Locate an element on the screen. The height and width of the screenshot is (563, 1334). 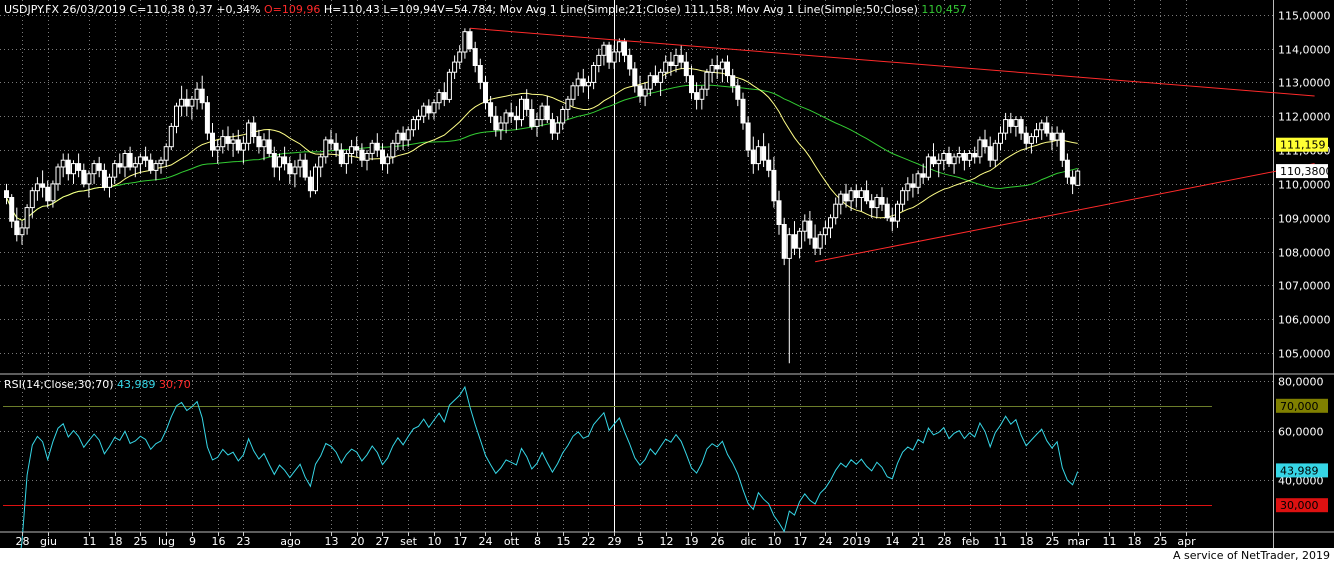
rsi-label: RSI(14;Close;30;70) is located at coordinates (59, 384).